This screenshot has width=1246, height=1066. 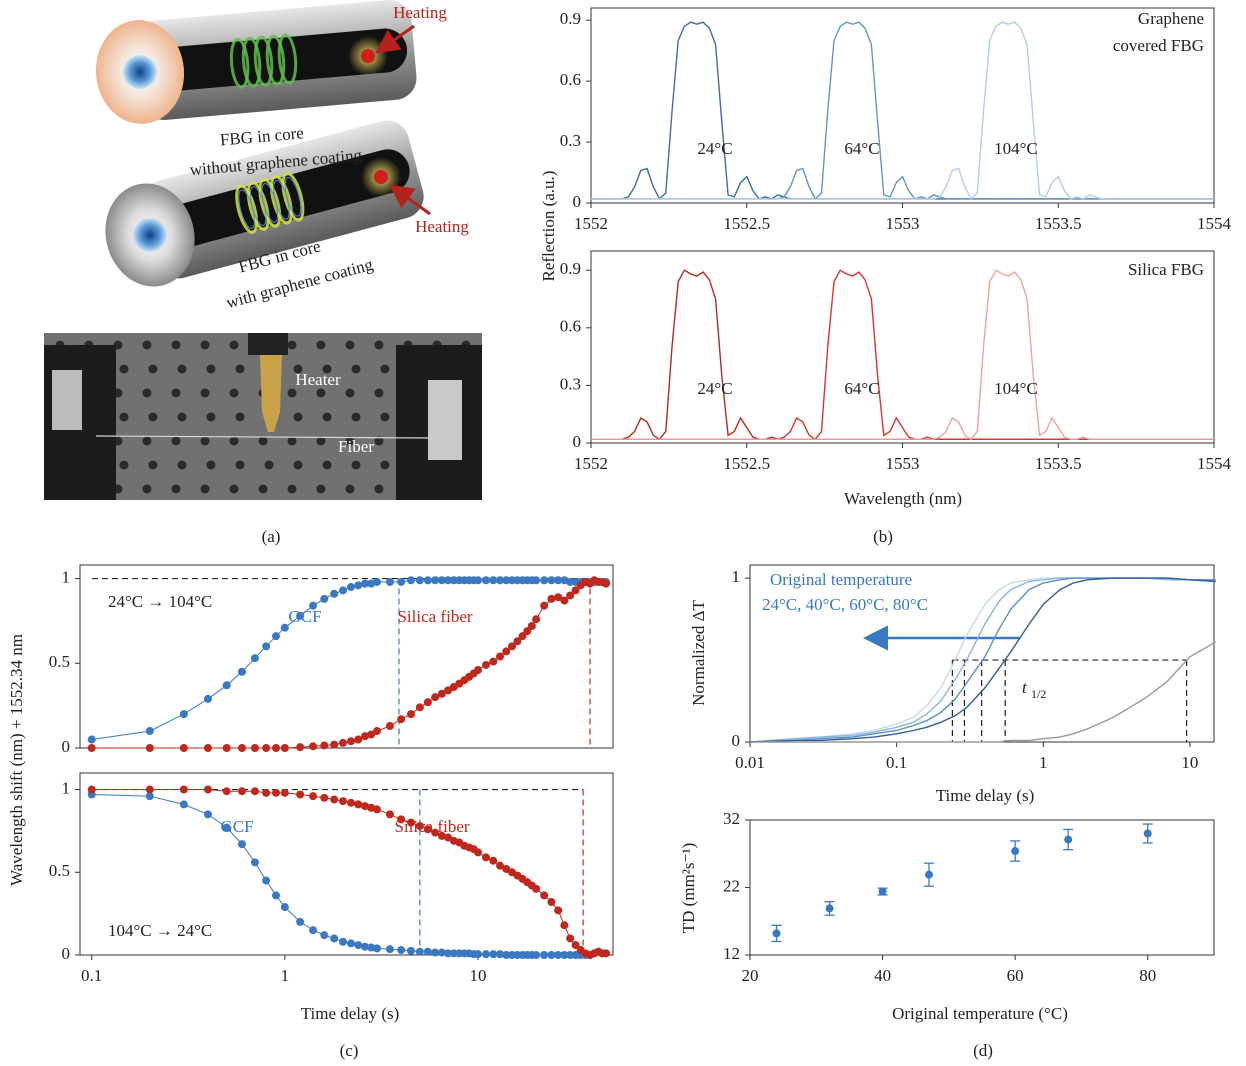 I want to click on heating-arrow, so click(x=410, y=200).